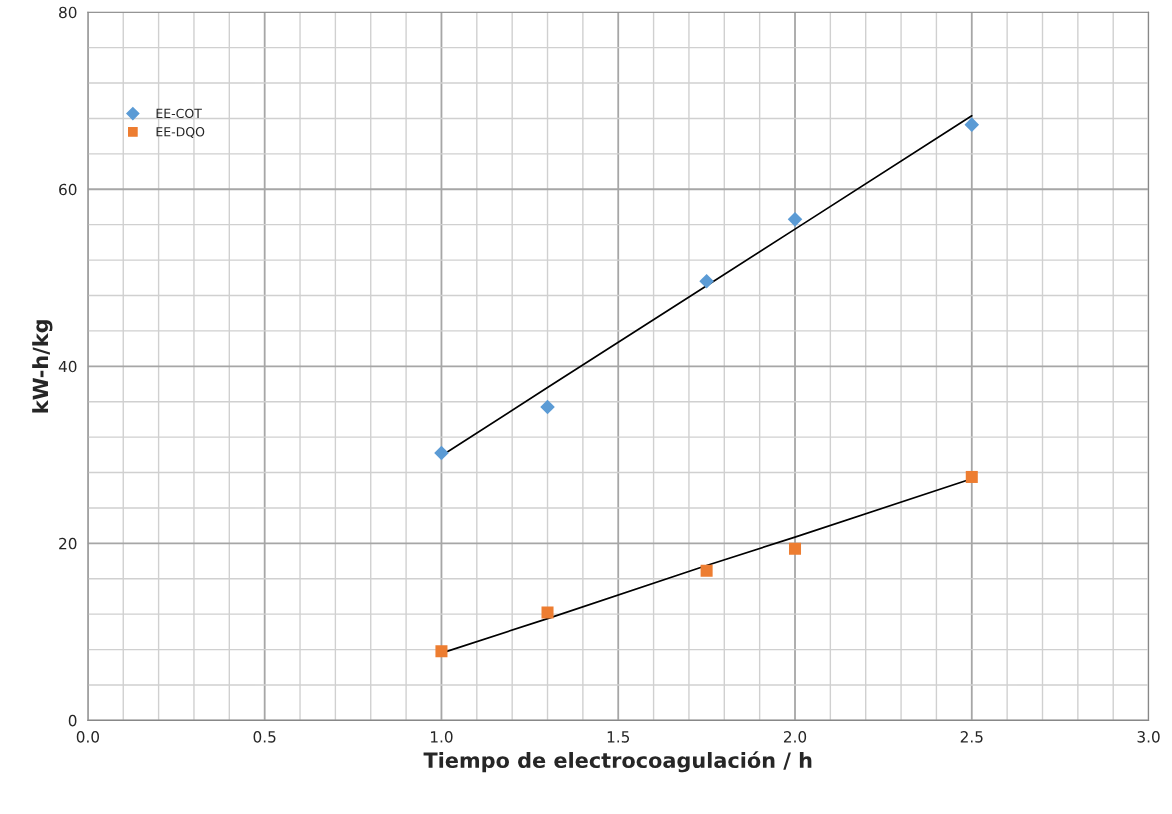 This screenshot has width=1172, height=814. Describe the element at coordinates (264, 737) in the screenshot. I see `x-tick-label: 0.5` at that location.